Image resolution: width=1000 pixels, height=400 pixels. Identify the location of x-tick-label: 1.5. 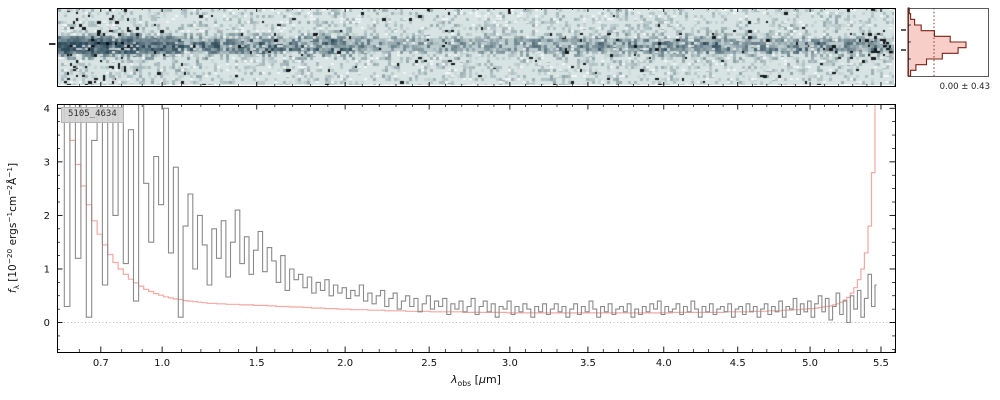
(257, 363).